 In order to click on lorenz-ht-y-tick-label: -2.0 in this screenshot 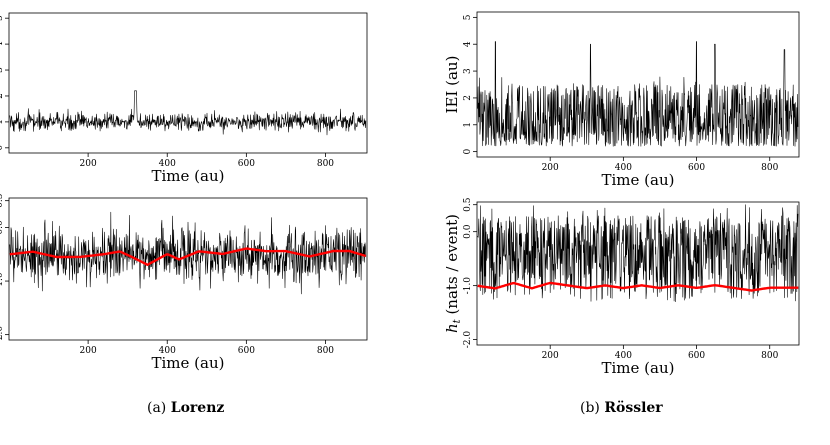, I will do `click(2, 335)`.